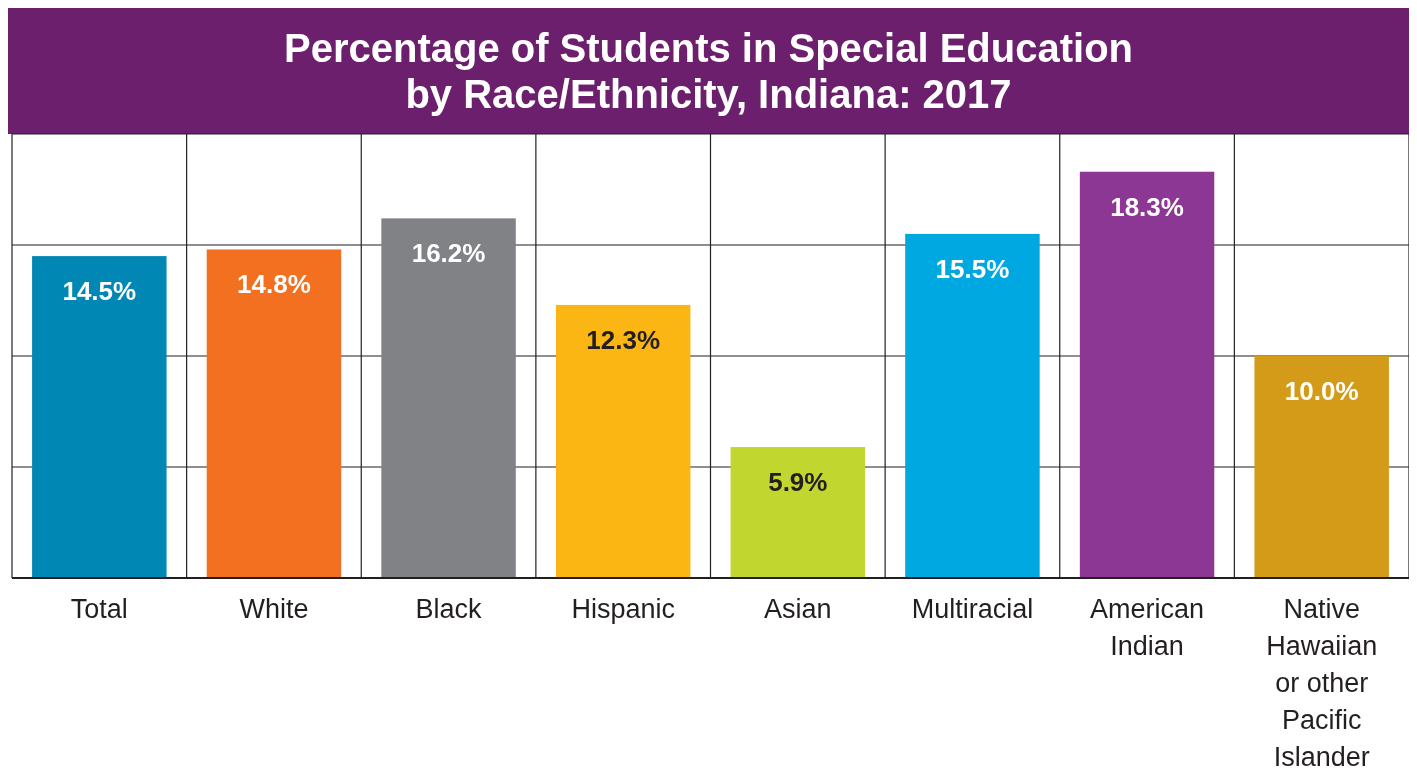 The height and width of the screenshot is (773, 1417). What do you see at coordinates (708, 71) in the screenshot?
I see `chart-title: Percentage of Students in Special Education by Race/Ethnicity, Indiana: 2017` at bounding box center [708, 71].